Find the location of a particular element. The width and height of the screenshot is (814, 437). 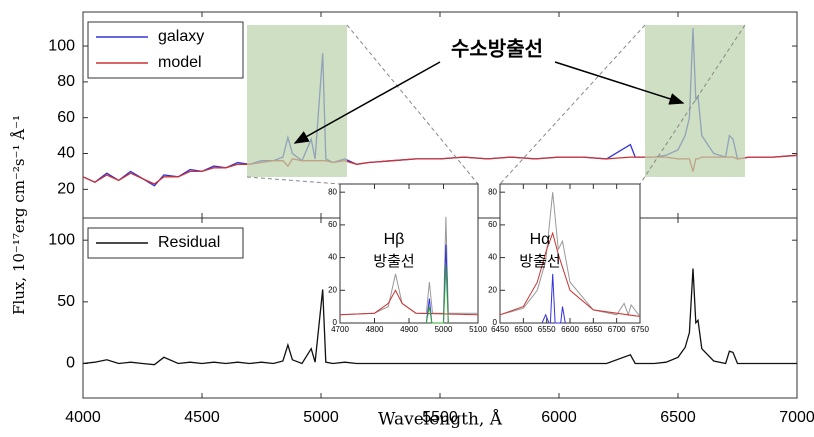

x-tick-label: 4700 is located at coordinates (340, 329).